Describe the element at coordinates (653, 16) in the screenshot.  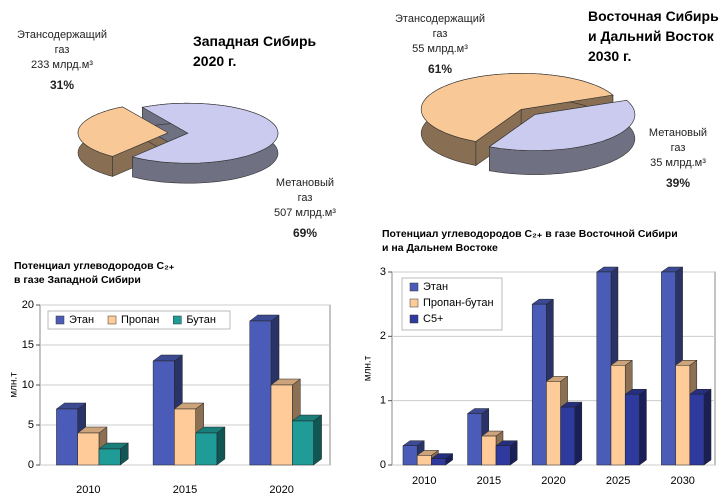
I see `title-line: Восточная Сибирь` at that location.